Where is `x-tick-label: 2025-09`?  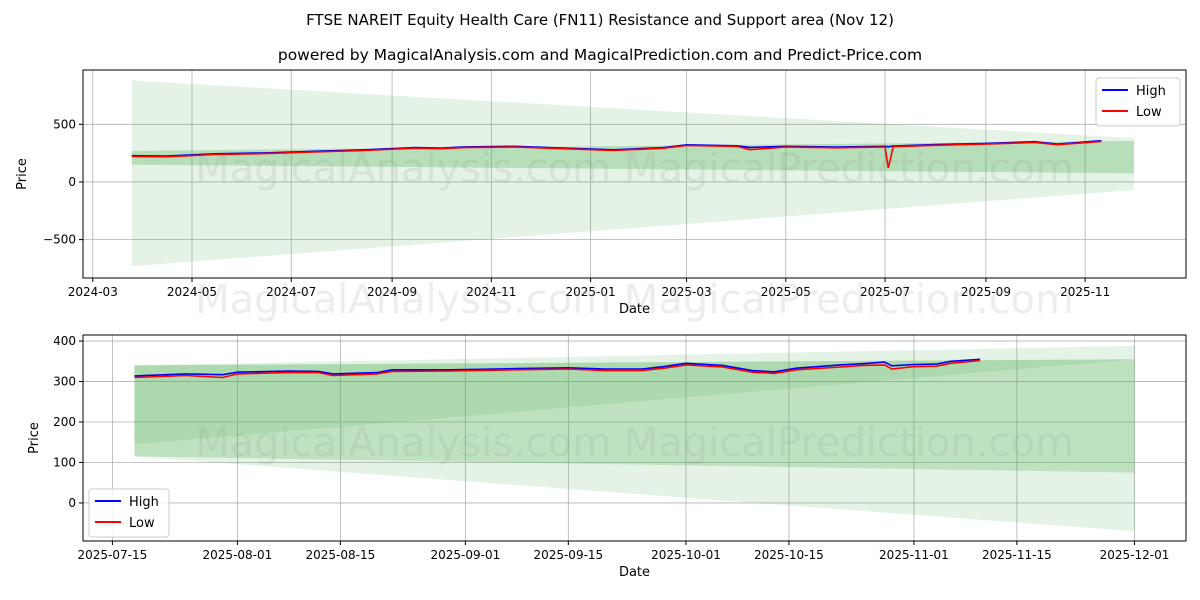 x-tick-label: 2025-09 is located at coordinates (986, 292).